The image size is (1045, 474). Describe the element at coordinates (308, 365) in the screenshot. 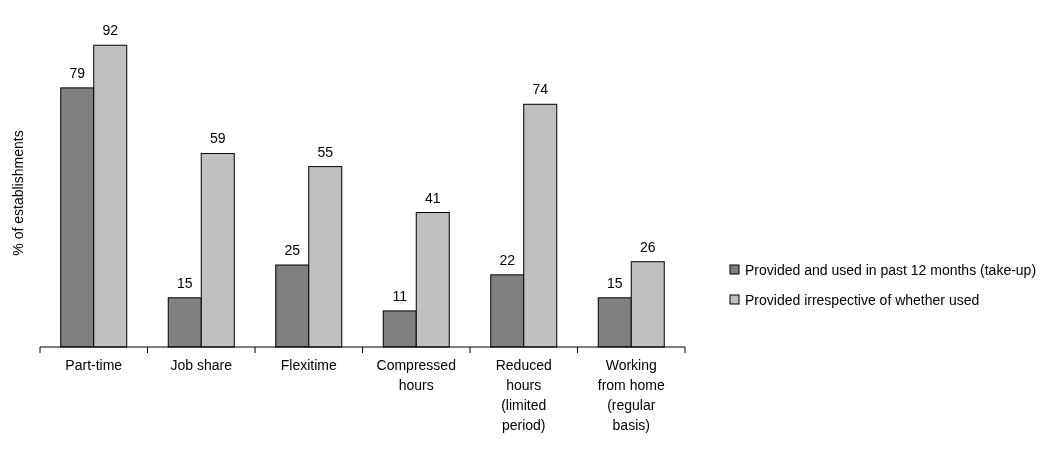

I see `x-tick-label: Flexitime` at that location.